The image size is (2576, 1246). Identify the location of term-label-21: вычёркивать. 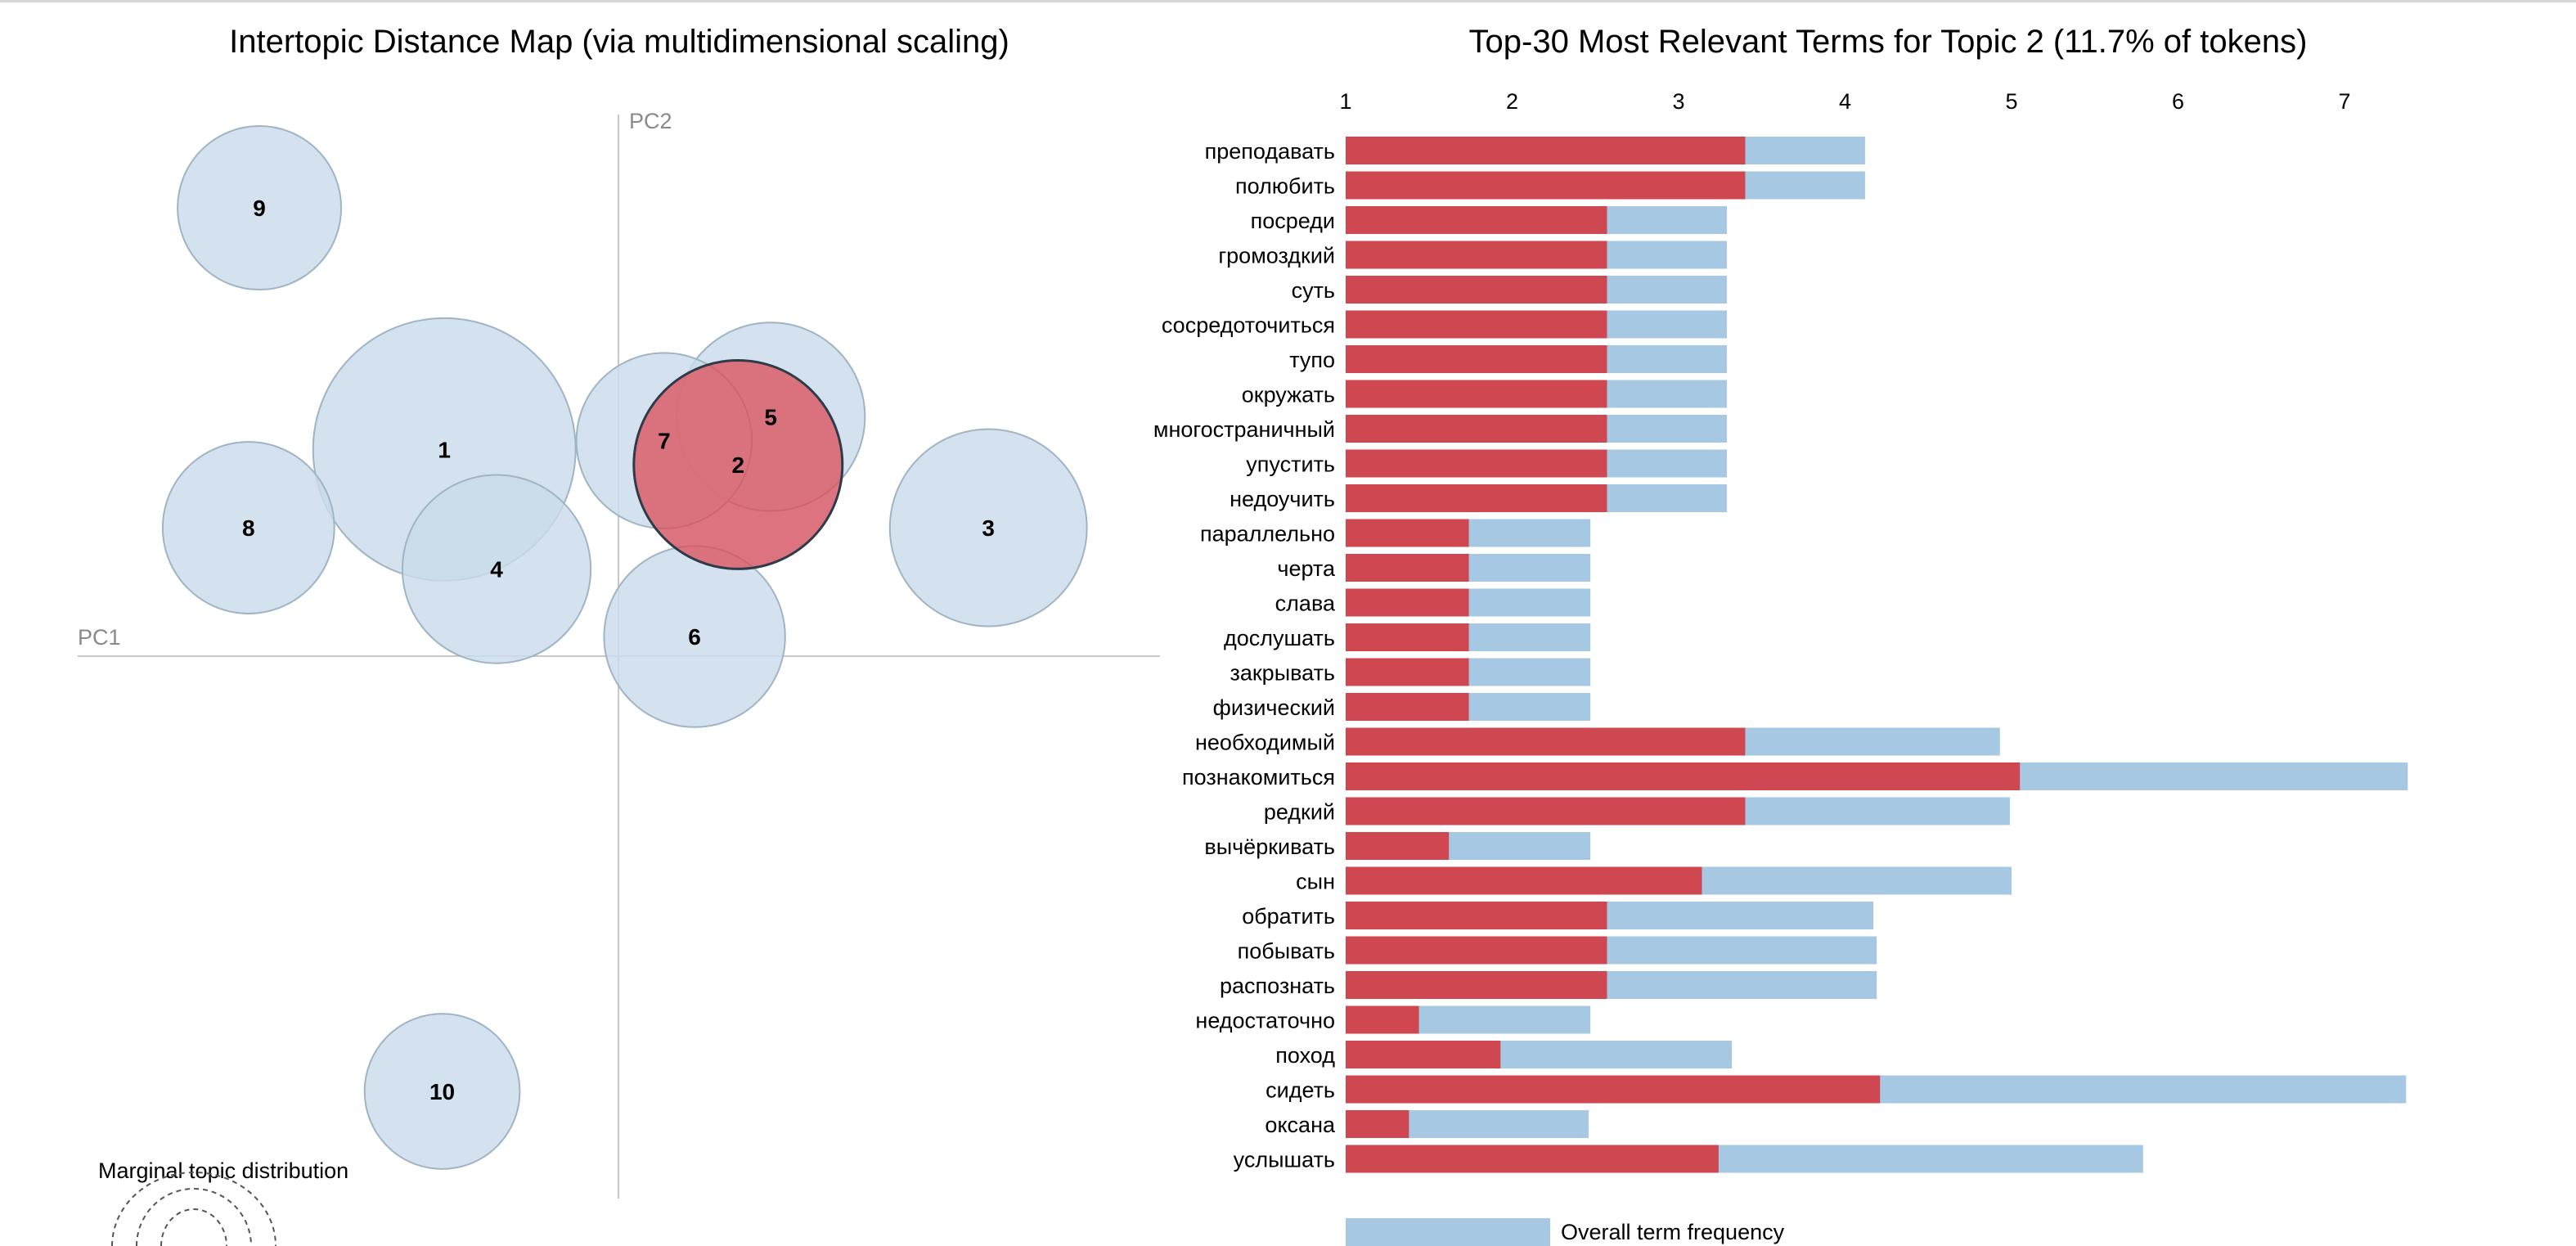
(1270, 846).